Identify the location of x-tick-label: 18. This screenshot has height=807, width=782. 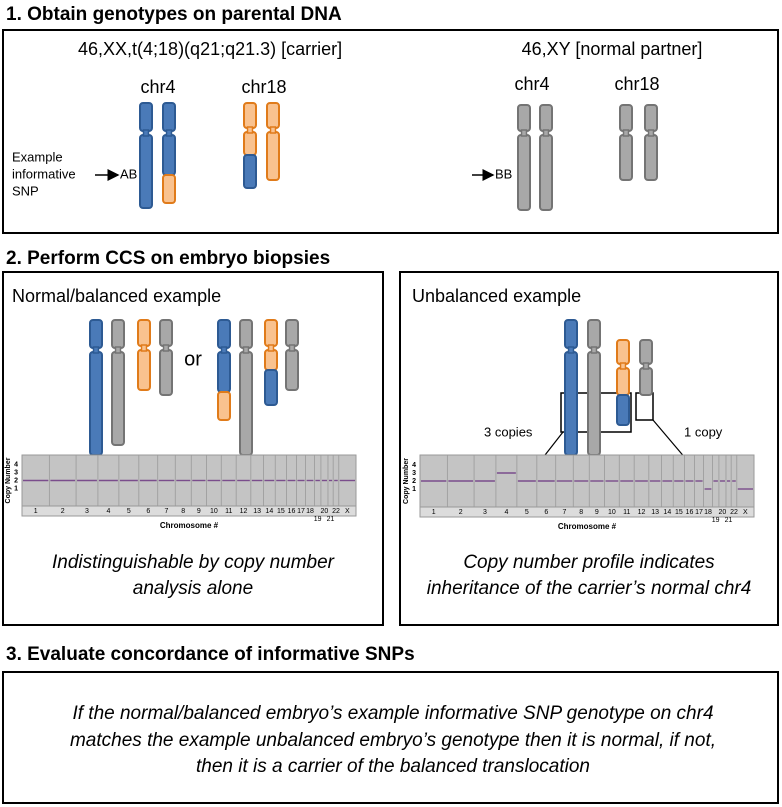
(708, 512).